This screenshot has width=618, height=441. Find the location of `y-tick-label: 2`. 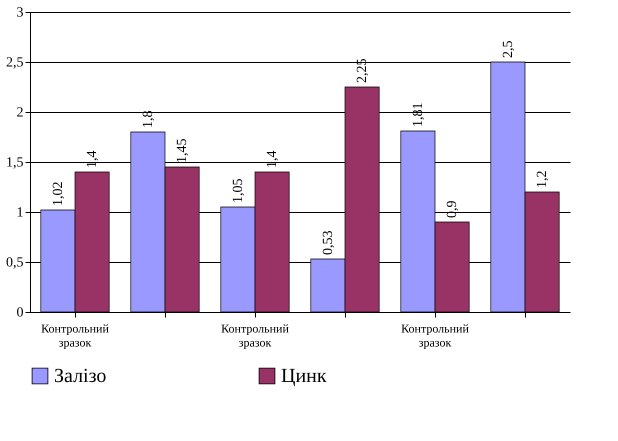

y-tick-label: 2 is located at coordinates (20, 113).